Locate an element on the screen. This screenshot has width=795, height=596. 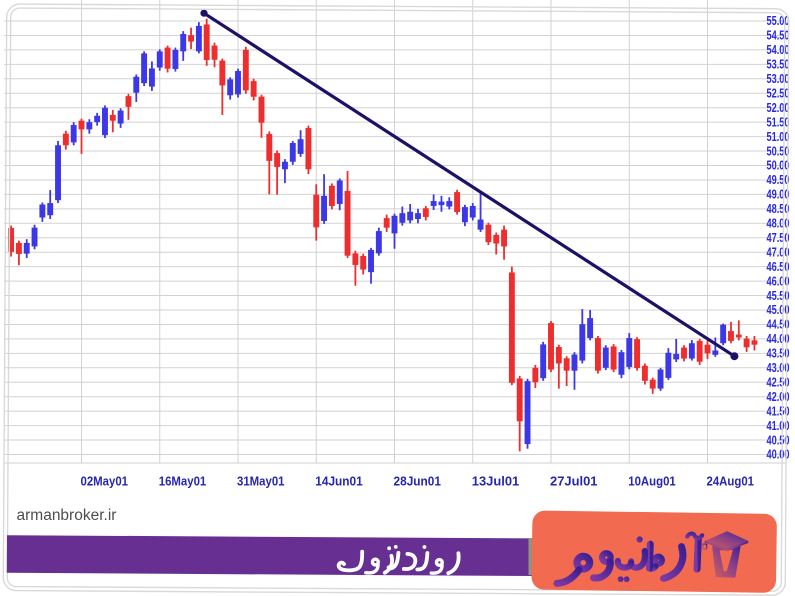
svg-text: 47.50 is located at coordinates (778, 238).